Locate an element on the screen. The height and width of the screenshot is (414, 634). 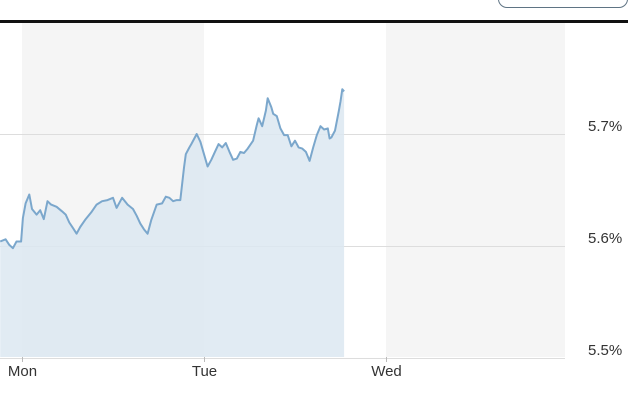
y-tick-label-0: 5.7% is located at coordinates (605, 126).